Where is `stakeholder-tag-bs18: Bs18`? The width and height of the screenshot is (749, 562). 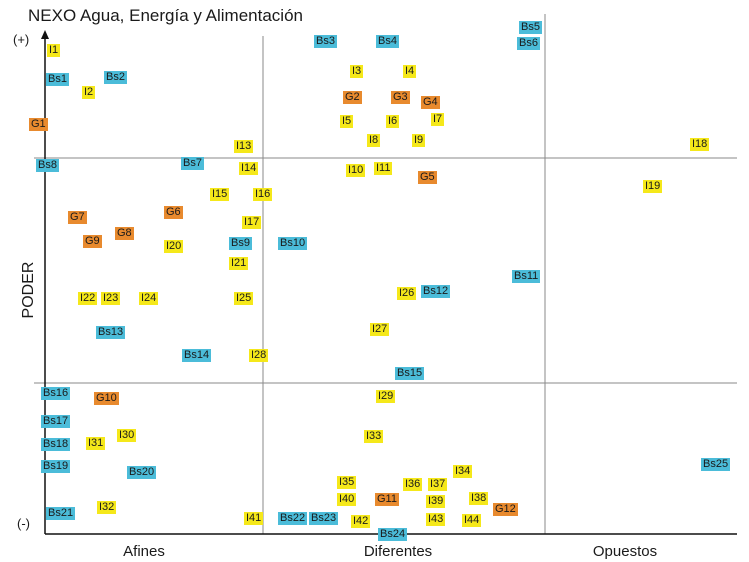
stakeholder-tag-bs18: Bs18 is located at coordinates (56, 444).